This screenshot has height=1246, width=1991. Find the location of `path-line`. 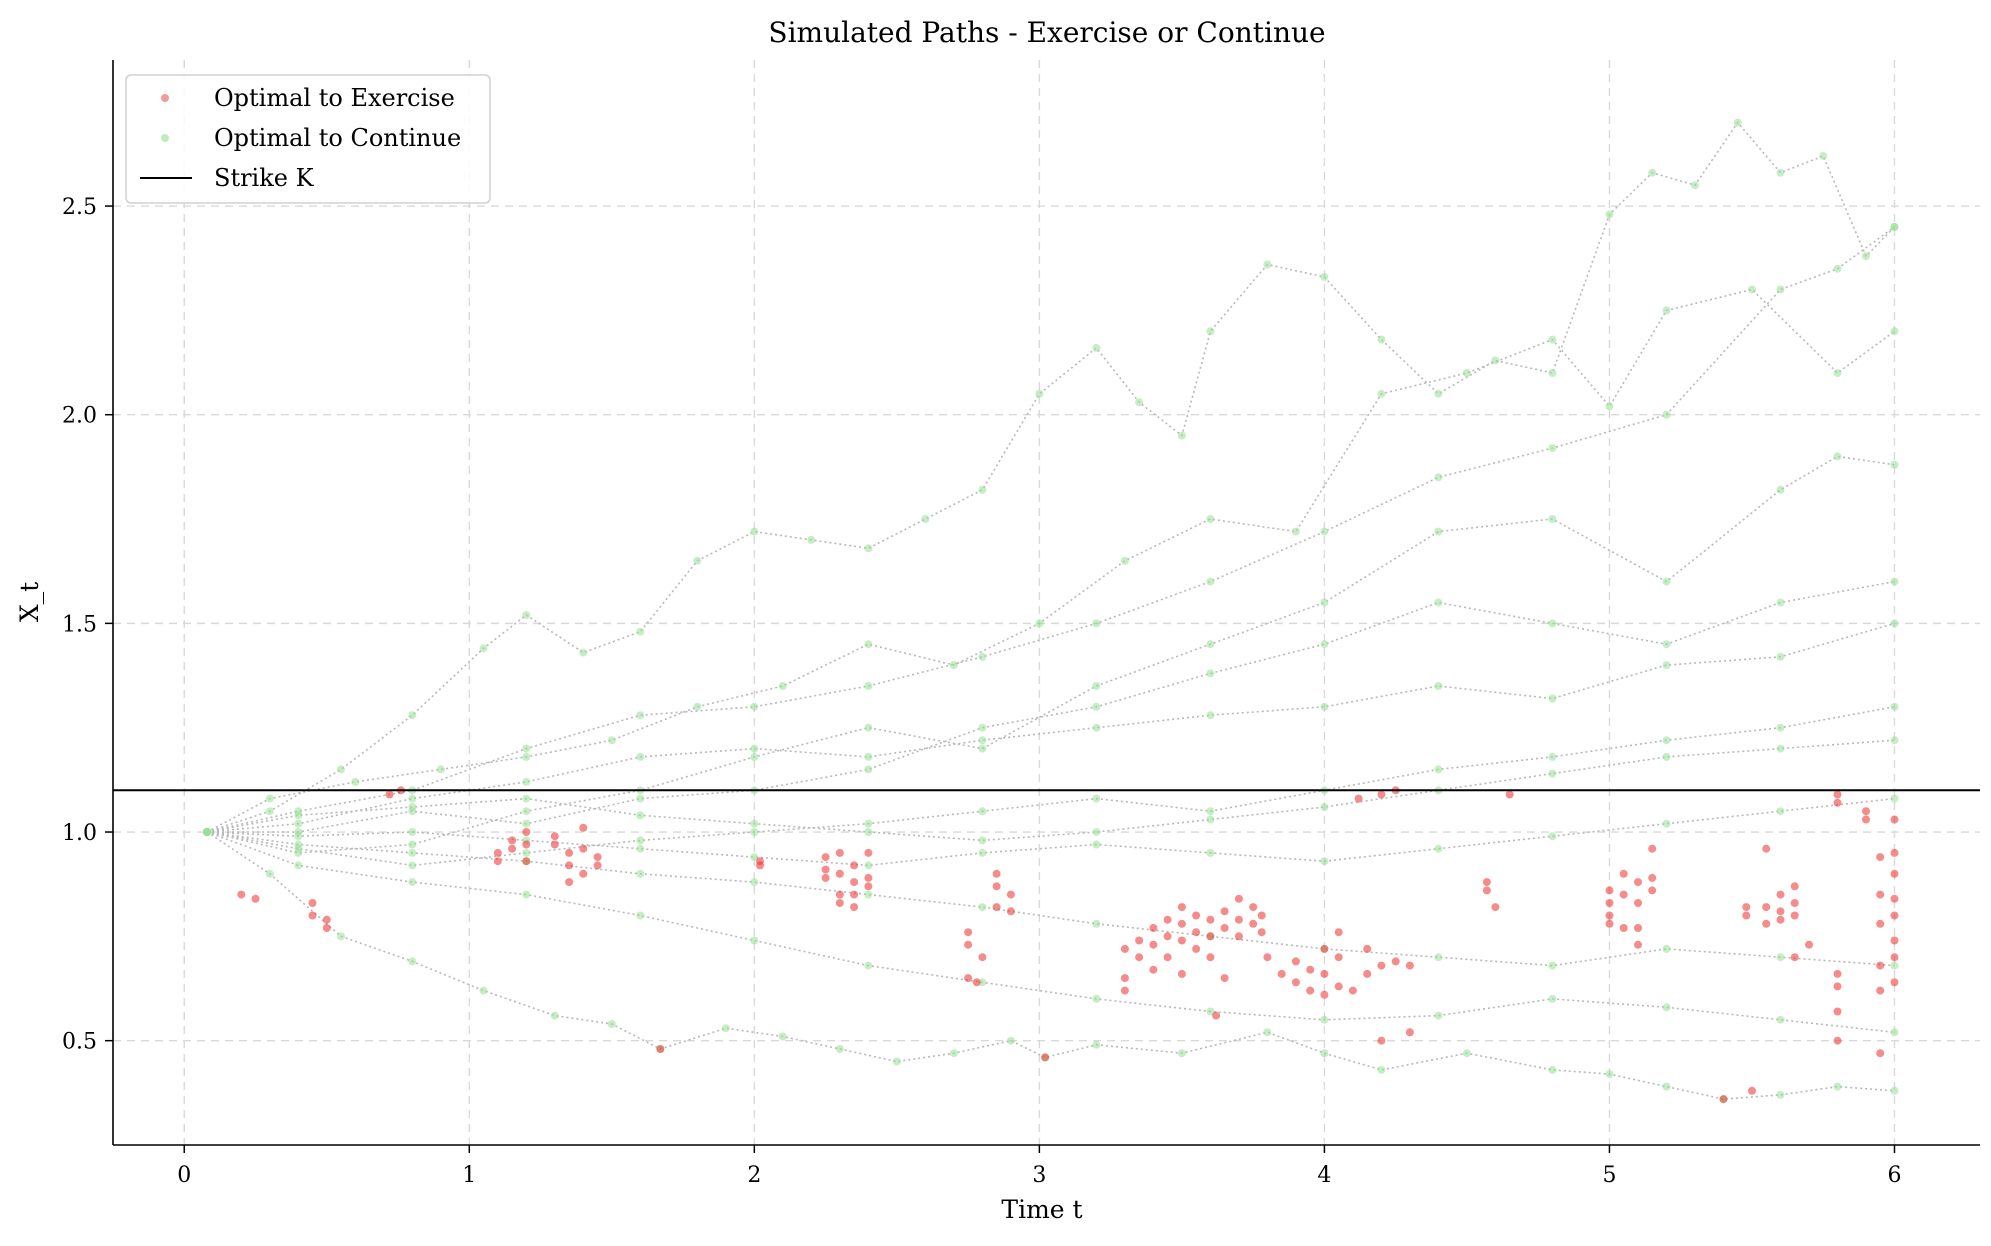

path-line is located at coordinates (1050, 790).